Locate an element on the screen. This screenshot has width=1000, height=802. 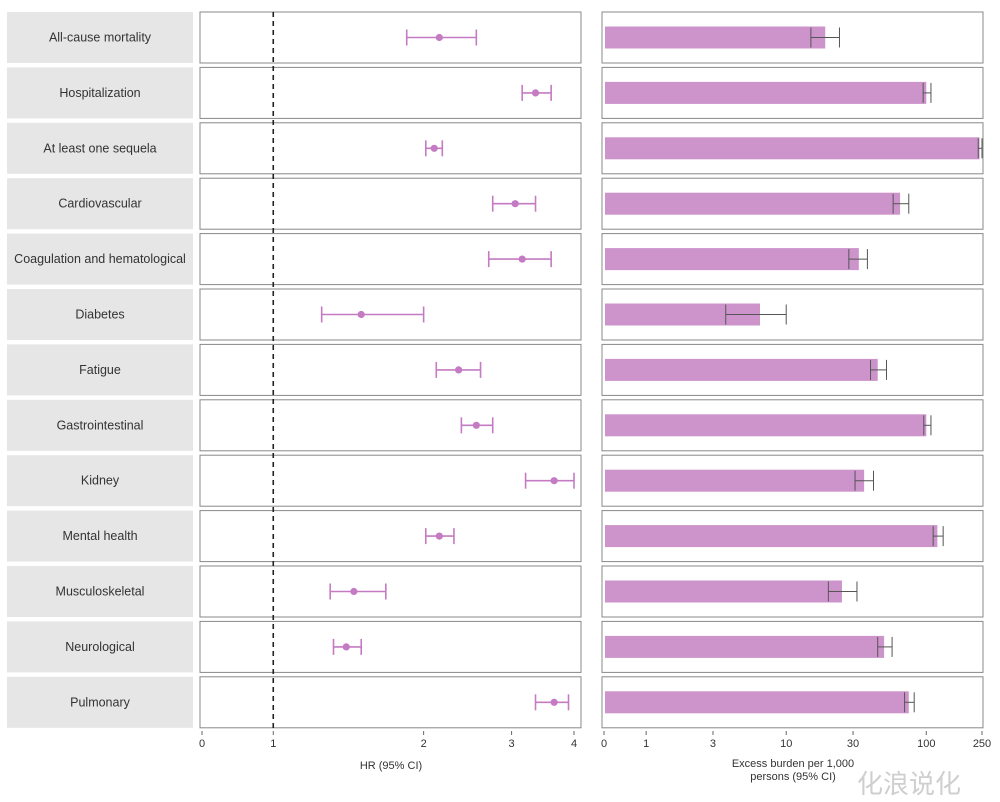
forest-x-axis-label: HR (95% CI) is located at coordinates (391, 766).